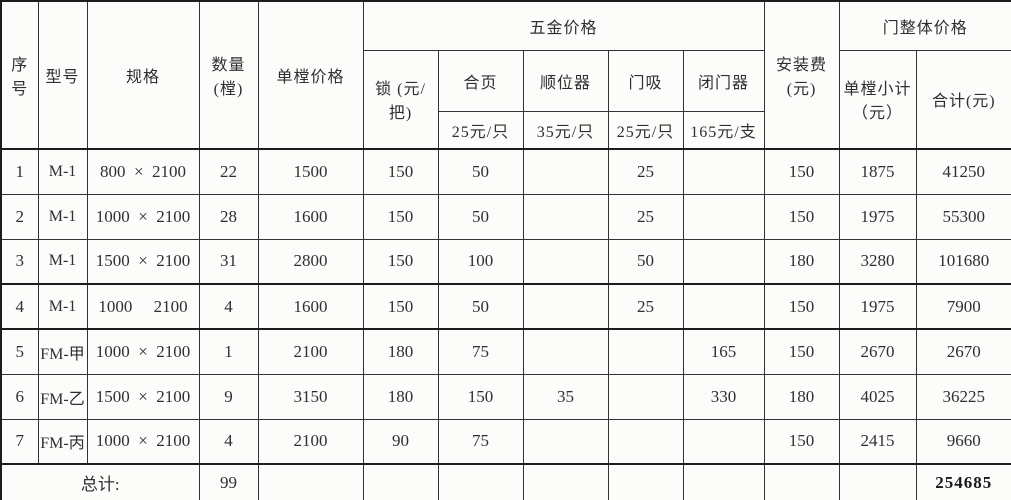 This screenshot has height=500, width=1011. What do you see at coordinates (480, 261) in the screenshot?
I see `hinge-cell: 100` at bounding box center [480, 261].